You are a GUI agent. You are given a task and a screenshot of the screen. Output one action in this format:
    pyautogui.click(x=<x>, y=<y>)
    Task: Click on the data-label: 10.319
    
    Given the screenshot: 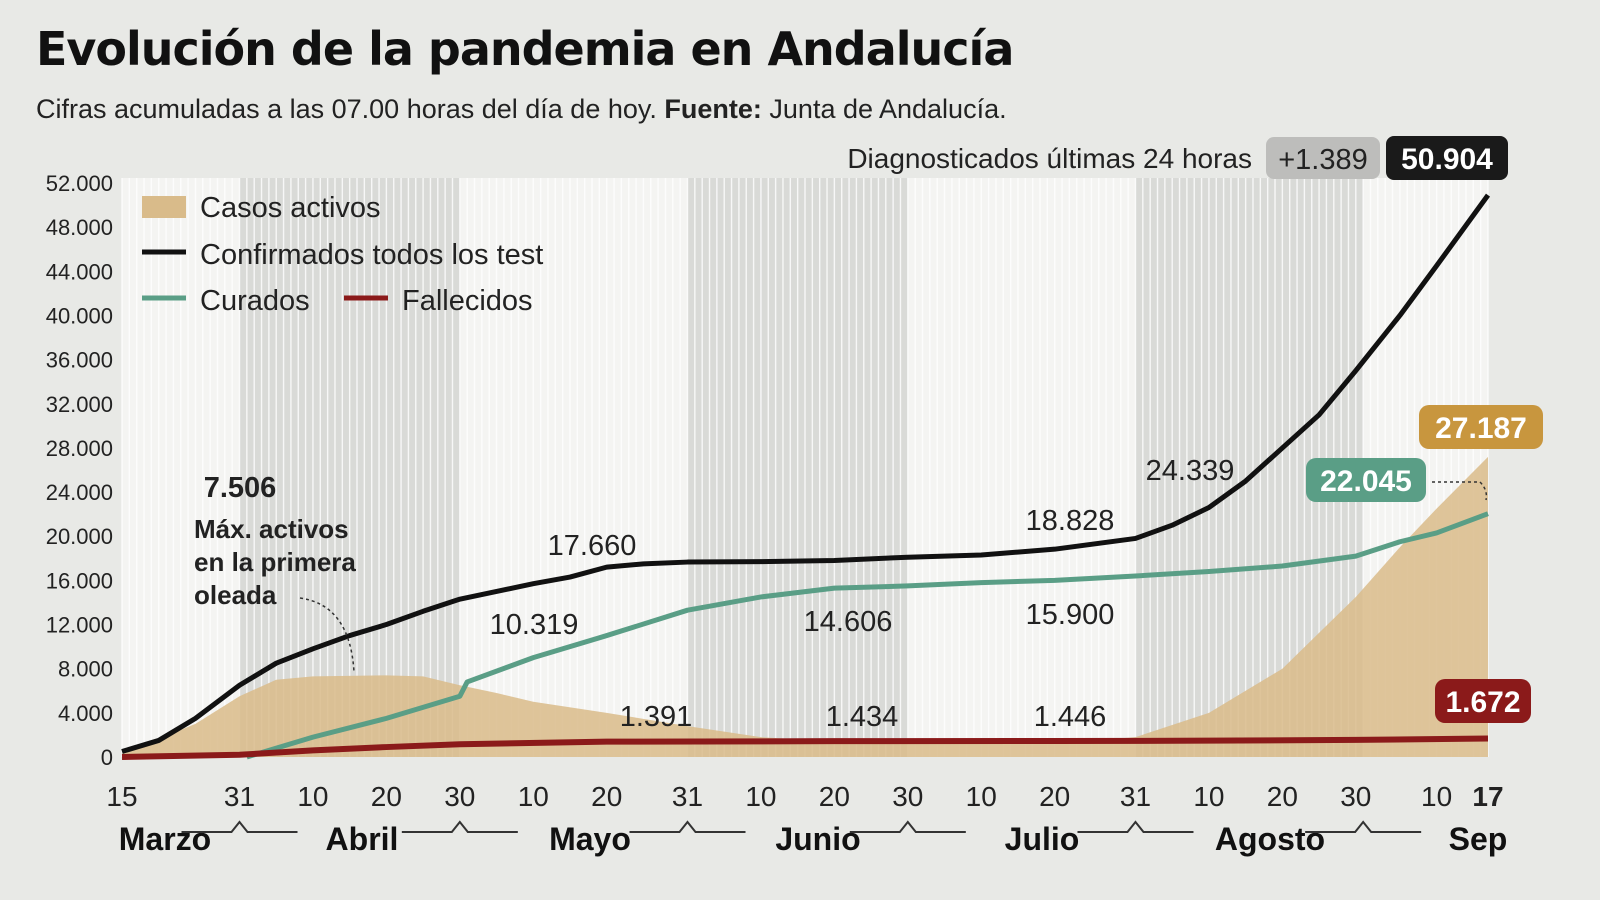 What is the action you would take?
    pyautogui.click(x=534, y=625)
    